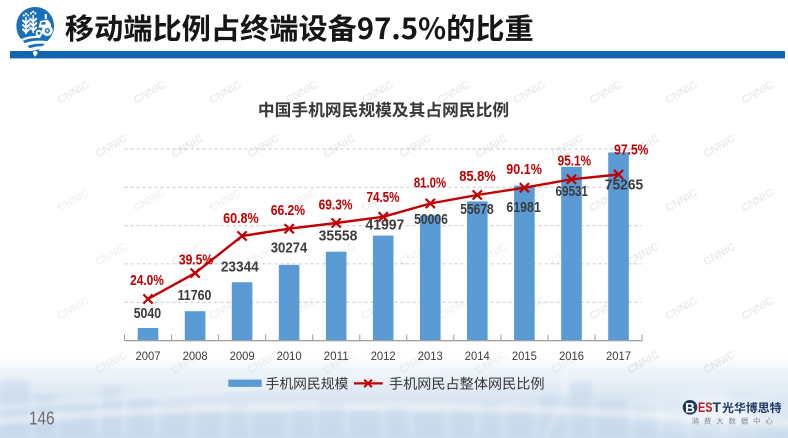  What do you see at coordinates (336, 356) in the screenshot?
I see `svg-text: 2011` at bounding box center [336, 356].